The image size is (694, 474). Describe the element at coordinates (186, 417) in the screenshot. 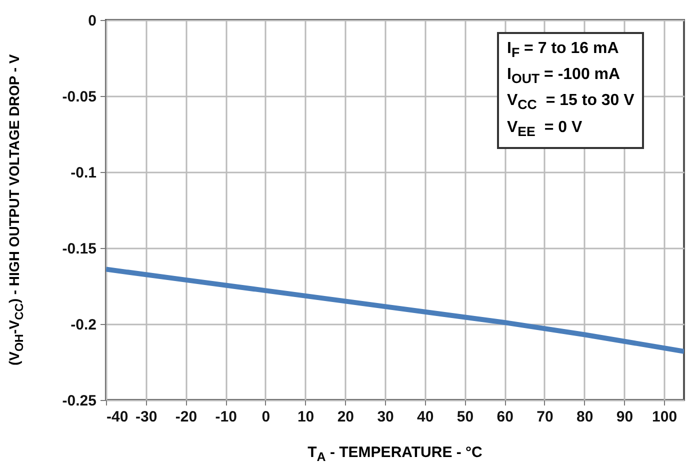

I see `x-tick-label: -20` at that location.